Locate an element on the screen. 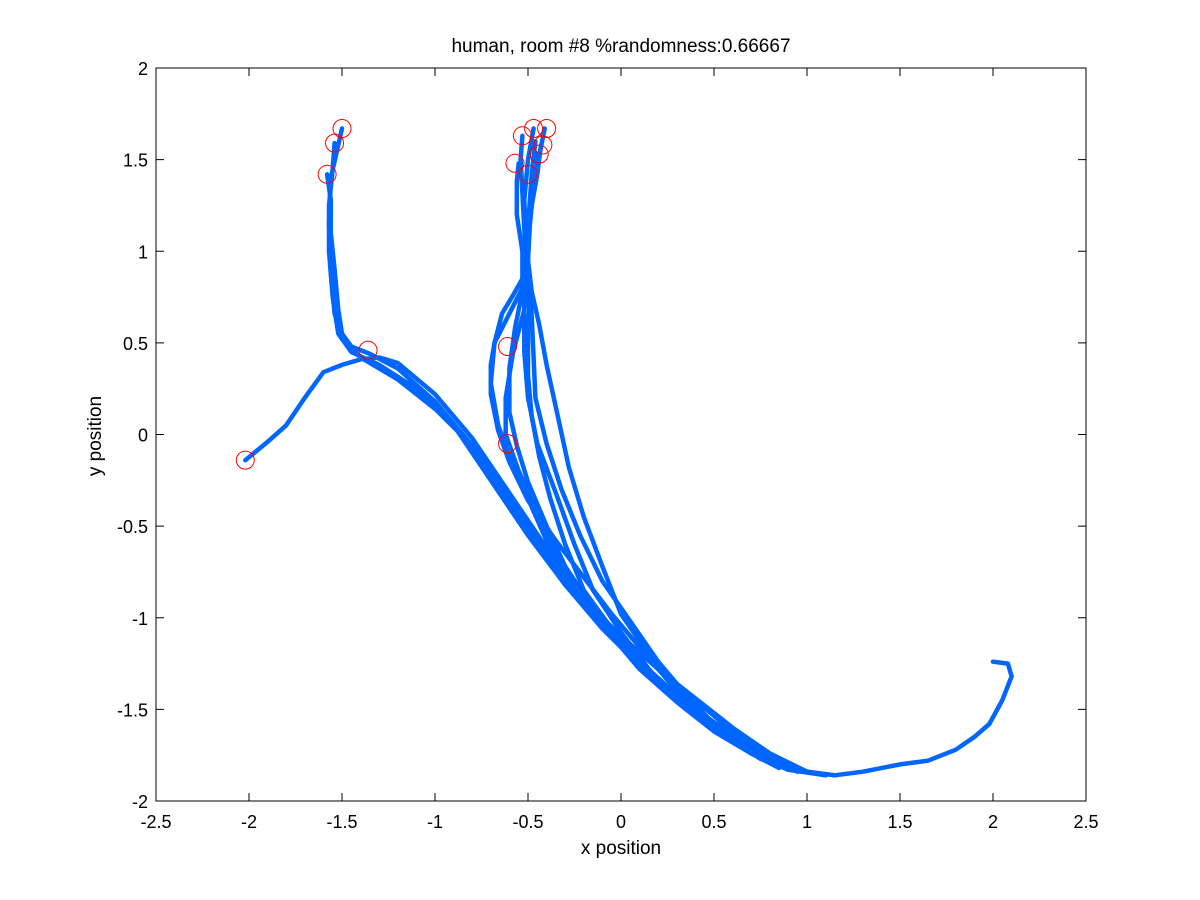 The image size is (1200, 900). x-tick-label: -2 is located at coordinates (249, 822).